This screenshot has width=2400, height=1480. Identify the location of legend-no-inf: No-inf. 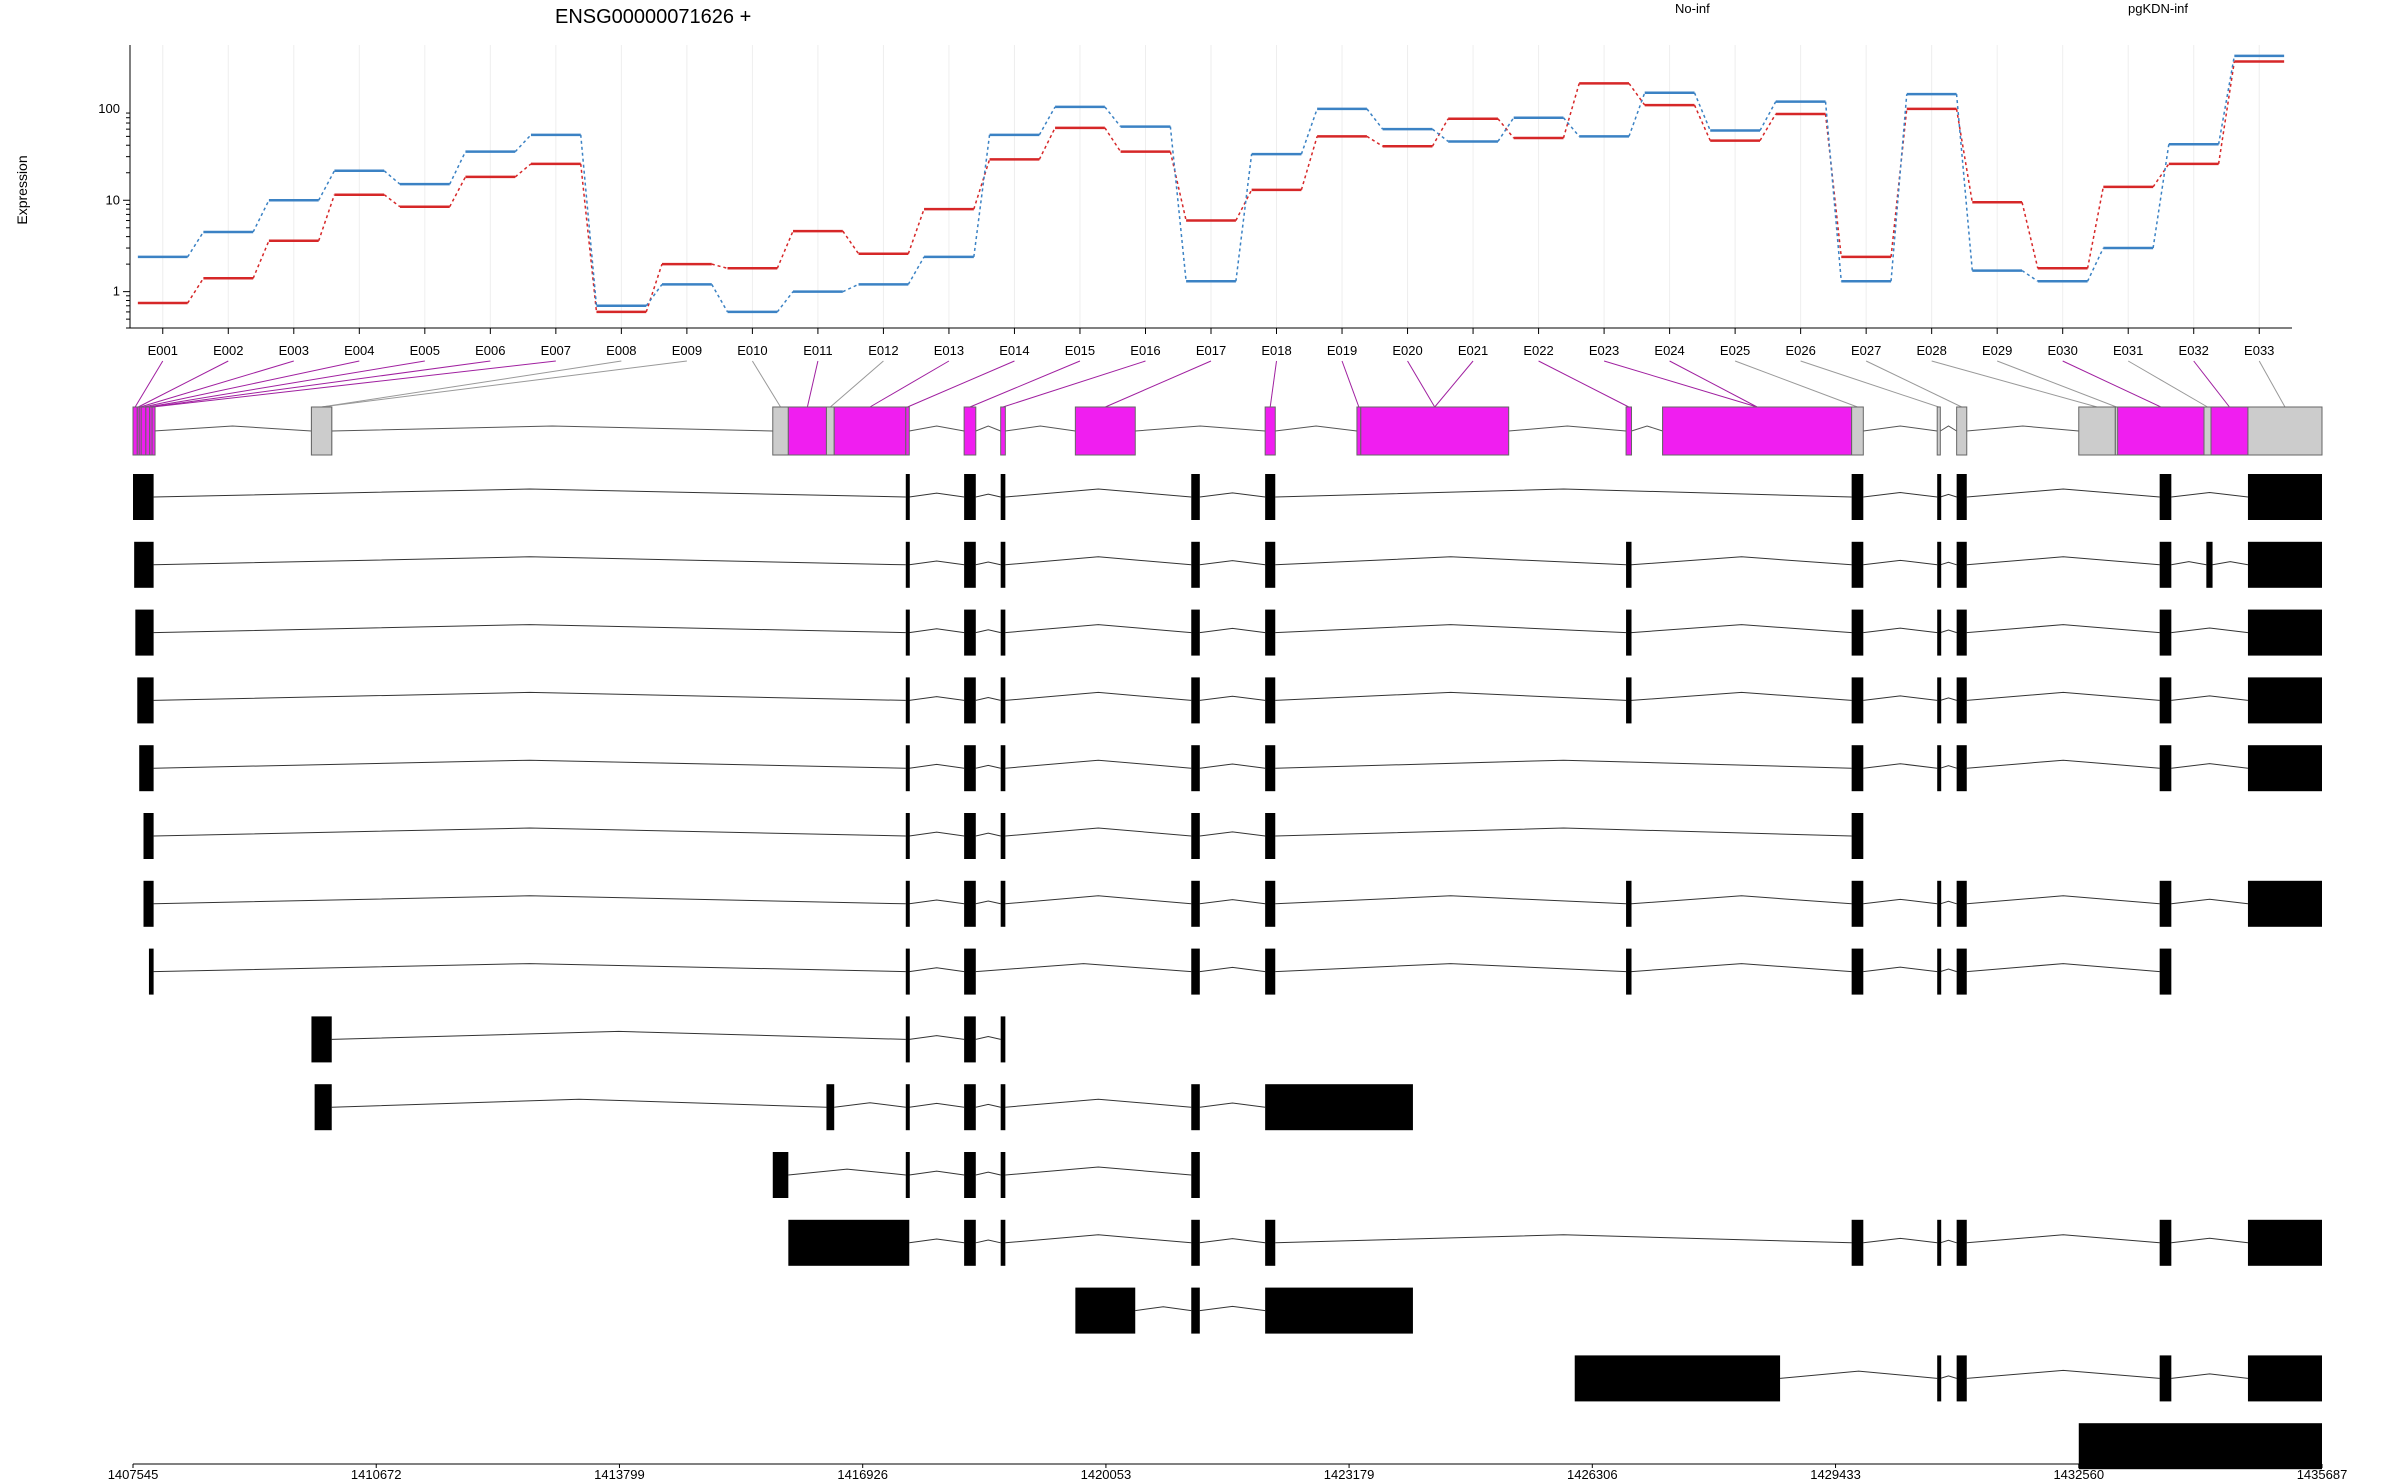
(1692, 8).